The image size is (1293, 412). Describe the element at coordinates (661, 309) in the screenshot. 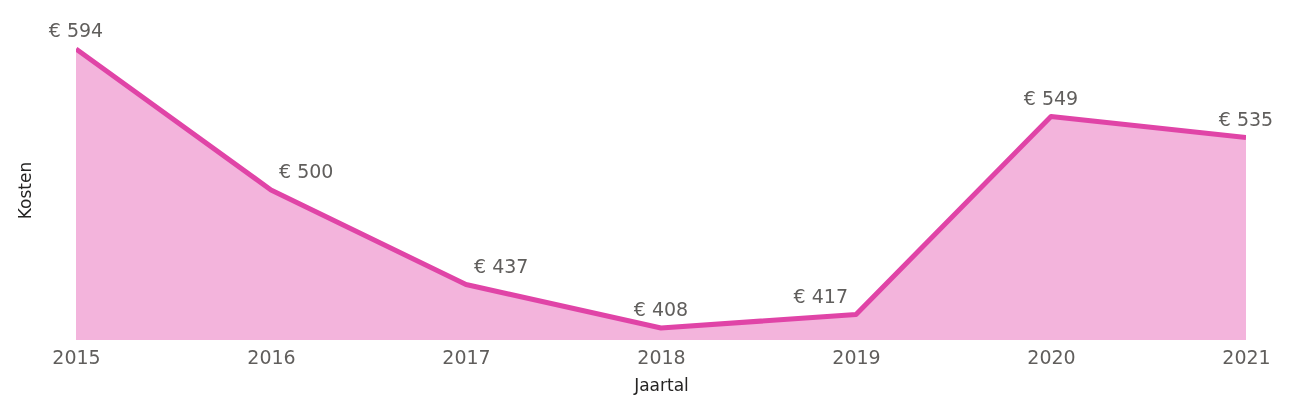

I see `data-label: € 408` at that location.